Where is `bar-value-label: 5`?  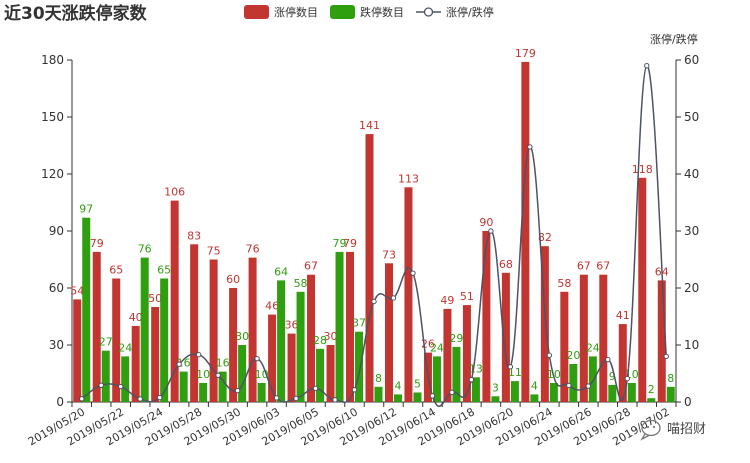
bar-value-label: 5 is located at coordinates (417, 384).